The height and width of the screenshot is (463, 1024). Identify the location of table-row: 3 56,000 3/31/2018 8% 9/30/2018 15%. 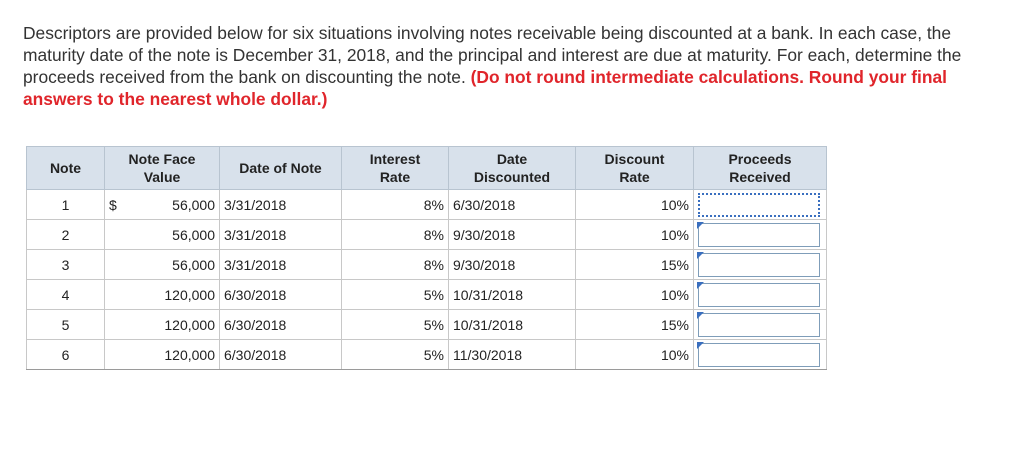
(426, 264).